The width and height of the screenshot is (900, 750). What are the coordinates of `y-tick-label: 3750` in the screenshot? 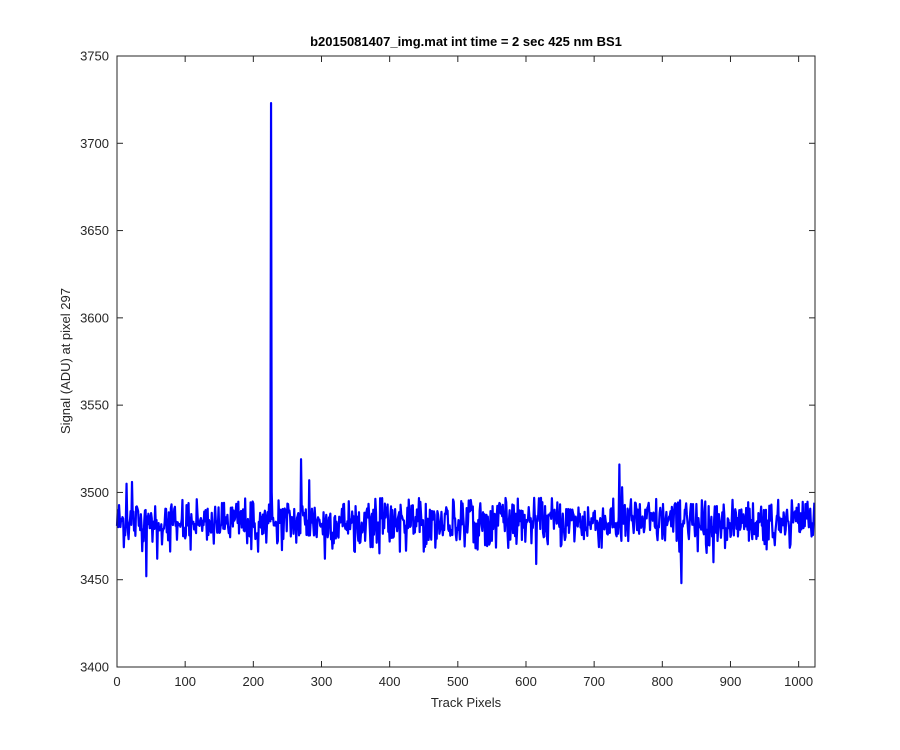 It's located at (94, 56).